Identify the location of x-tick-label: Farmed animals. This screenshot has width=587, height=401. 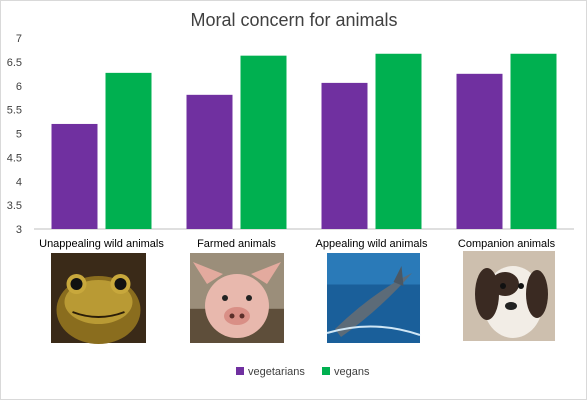
(236, 244).